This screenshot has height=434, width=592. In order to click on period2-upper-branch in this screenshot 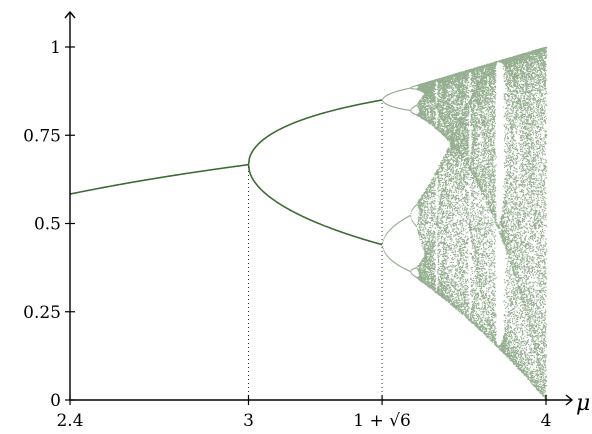, I will do `click(316, 132)`.